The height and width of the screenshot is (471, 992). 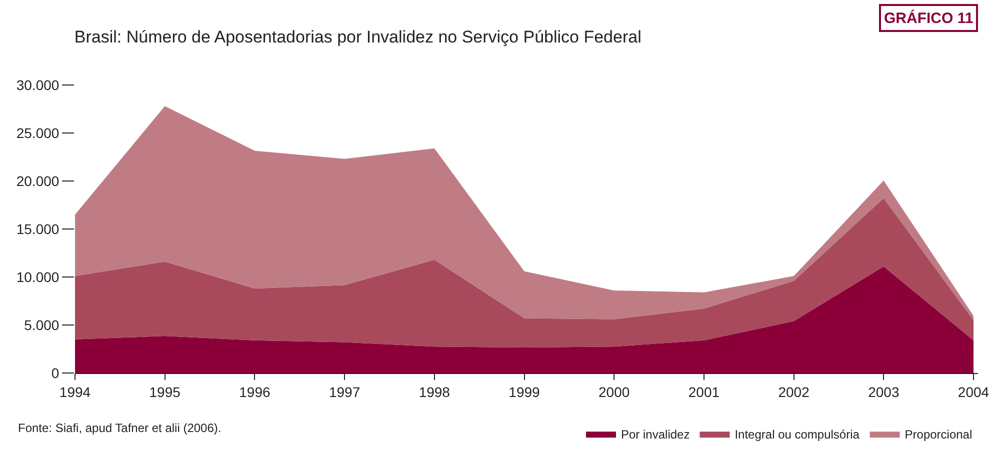 I want to click on x-tick-label: 1998, so click(x=434, y=392).